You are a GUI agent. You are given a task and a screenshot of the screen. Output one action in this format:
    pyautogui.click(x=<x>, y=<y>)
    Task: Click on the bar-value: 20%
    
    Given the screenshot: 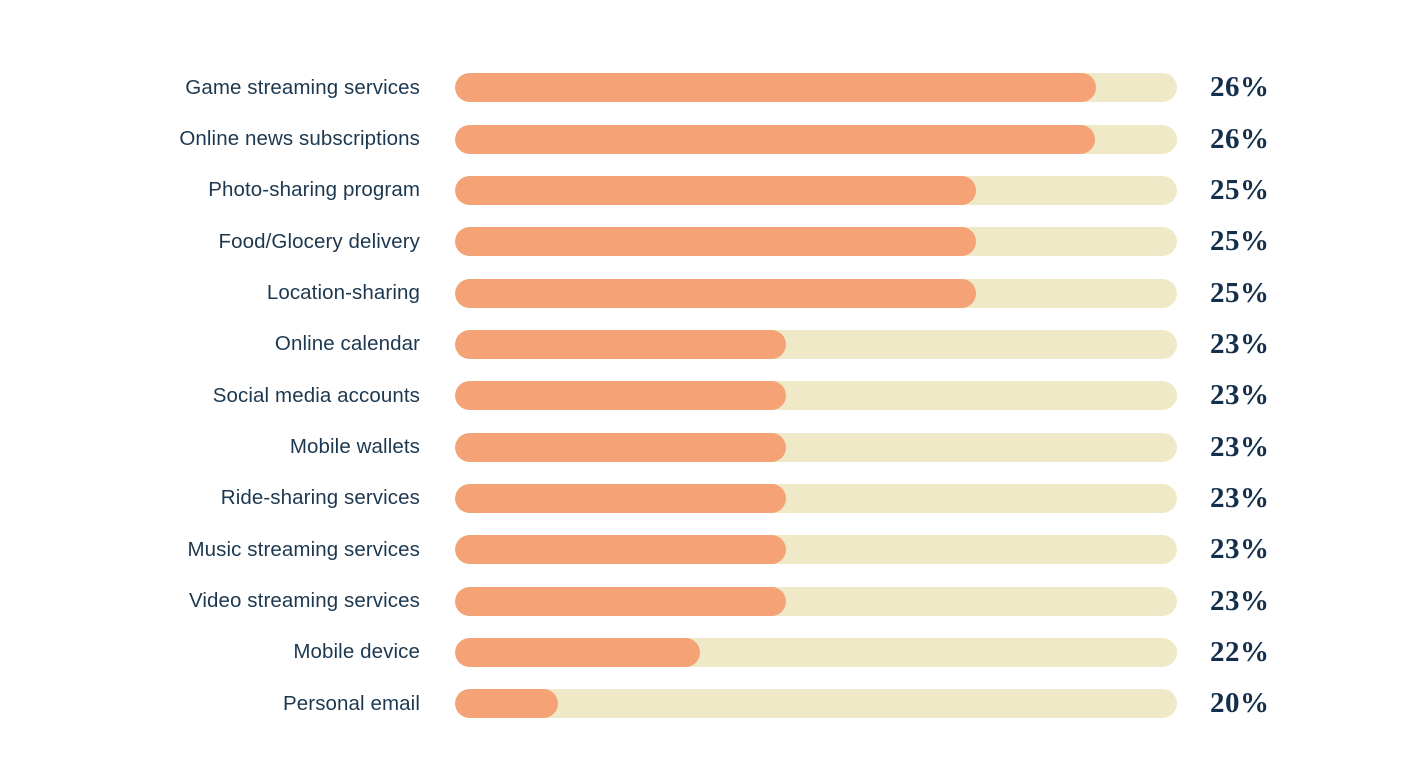 What is the action you would take?
    pyautogui.click(x=1240, y=703)
    